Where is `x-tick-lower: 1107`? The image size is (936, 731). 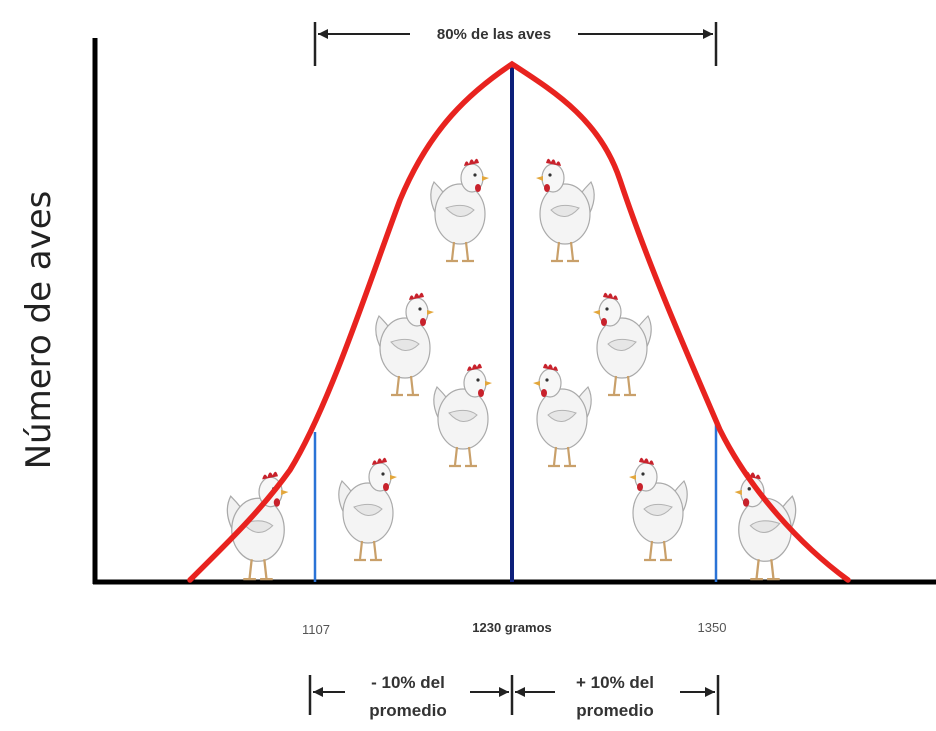
x-tick-lower: 1107 is located at coordinates (316, 629).